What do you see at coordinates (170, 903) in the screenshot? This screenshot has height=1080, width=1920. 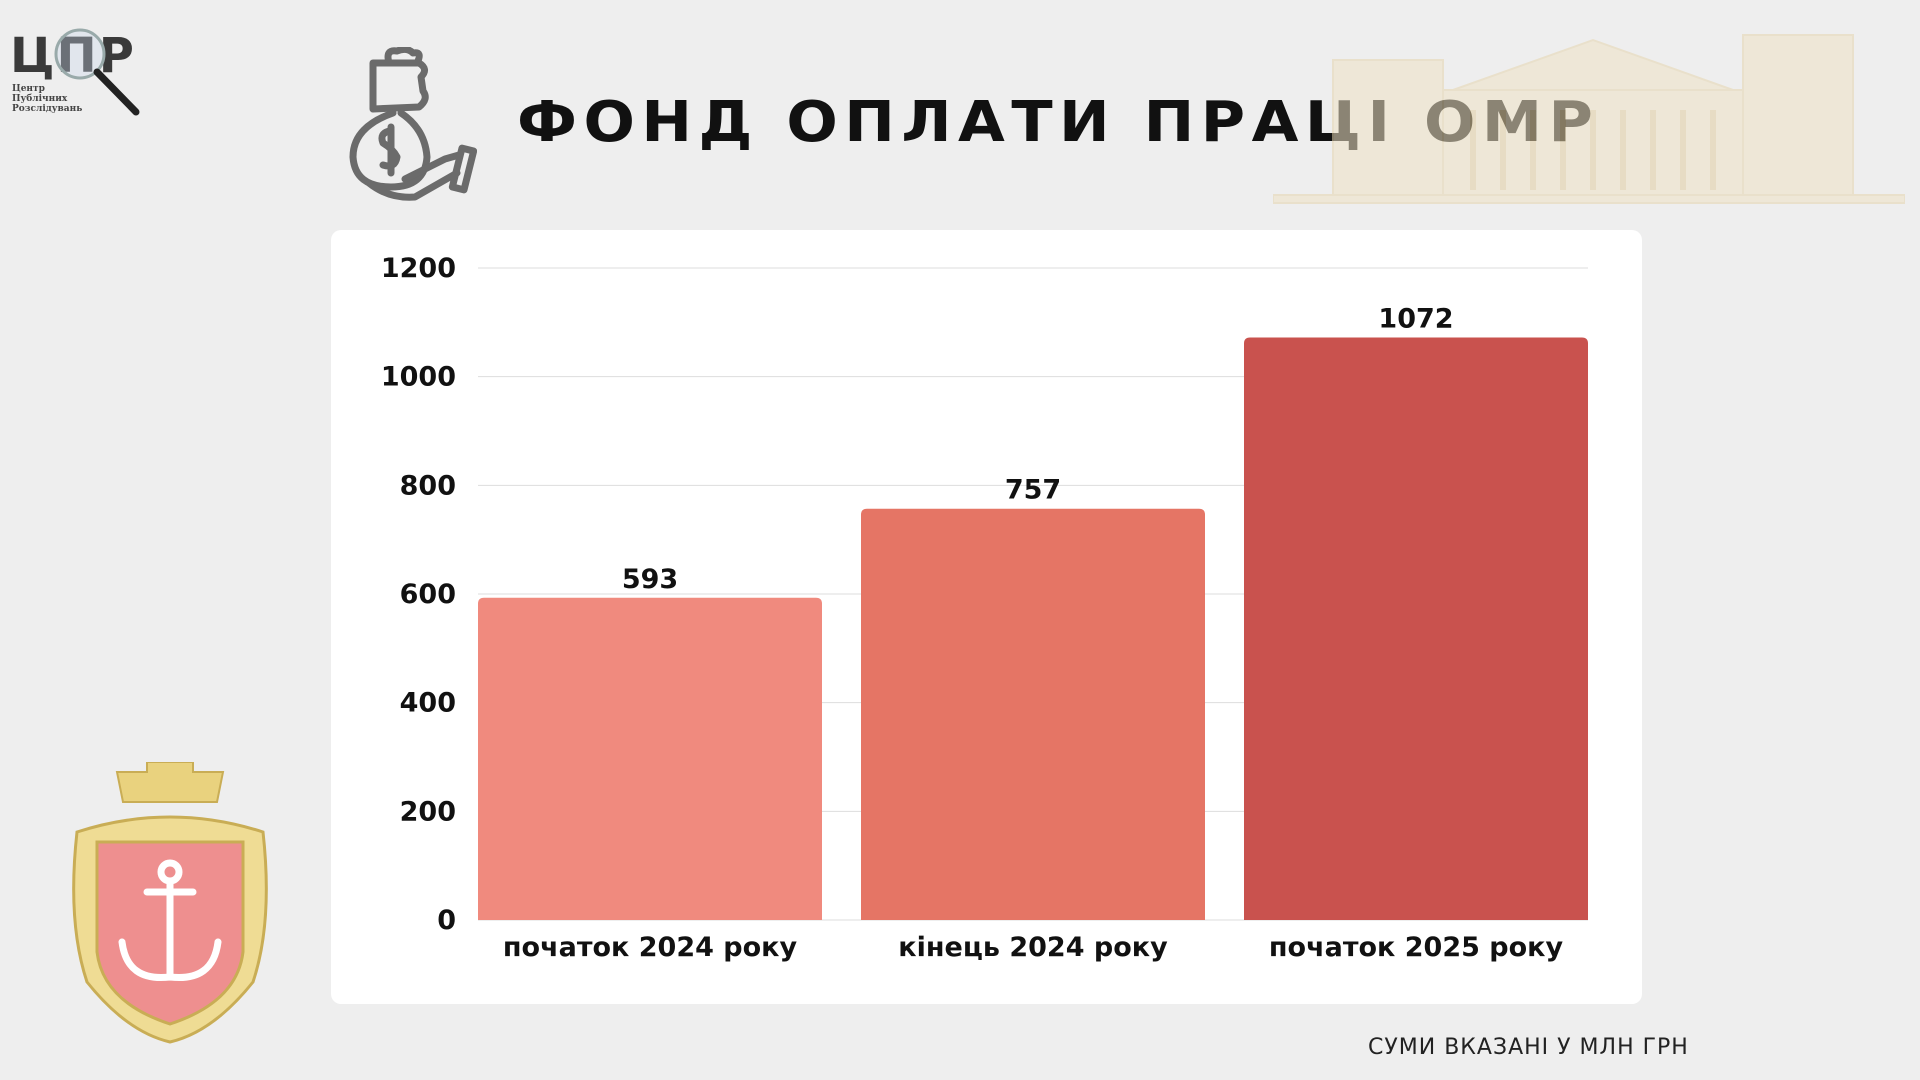 I see `odesa-coat-of-arms-icon` at bounding box center [170, 903].